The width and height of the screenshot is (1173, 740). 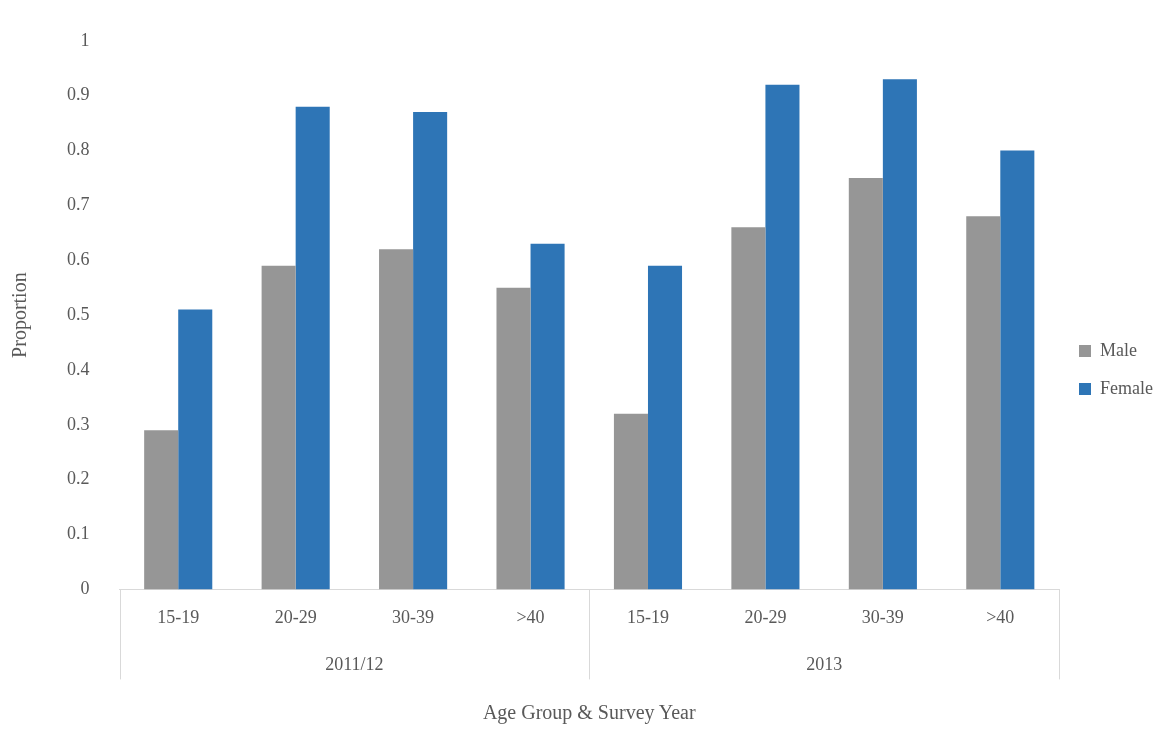 What do you see at coordinates (78, 204) in the screenshot?
I see `y-tick-label: 0.7` at bounding box center [78, 204].